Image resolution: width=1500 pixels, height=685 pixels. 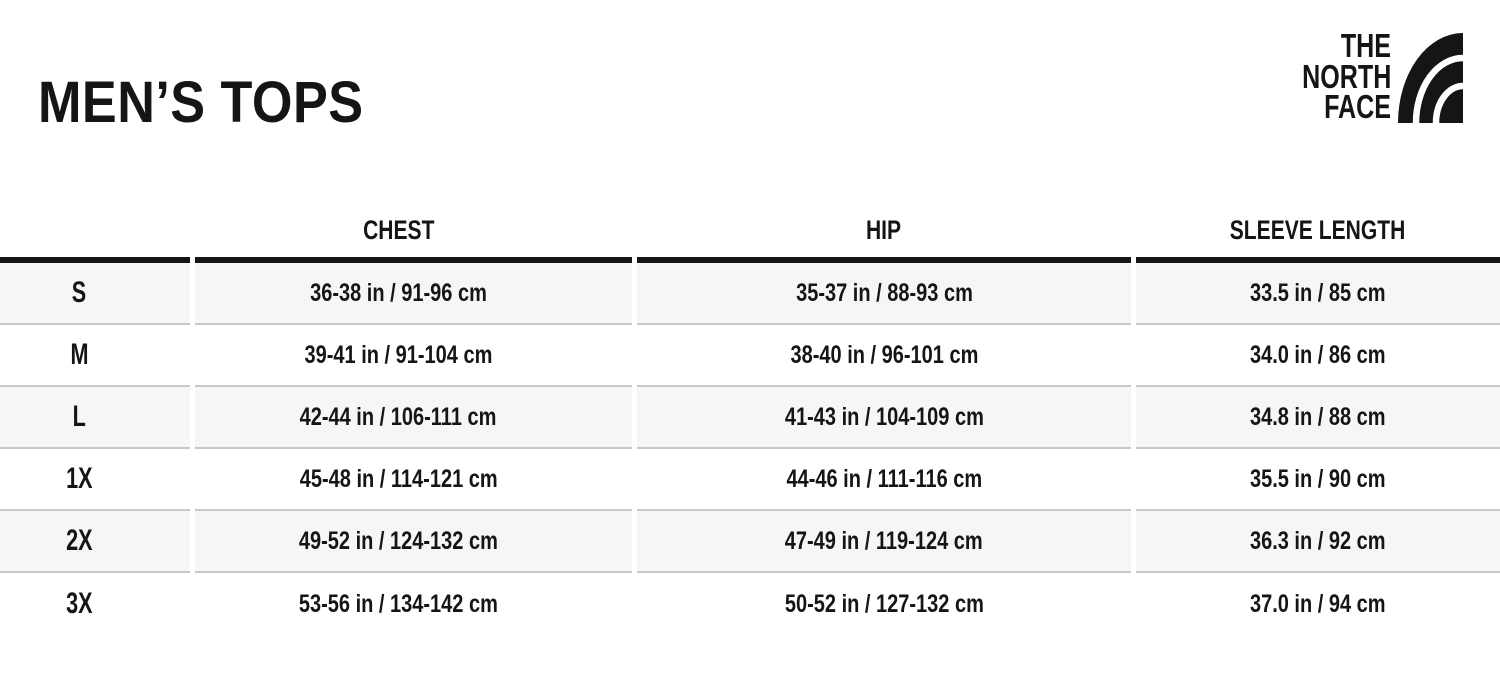 I want to click on hip-value: 35-37 in / 88-93 cm, so click(x=884, y=292).